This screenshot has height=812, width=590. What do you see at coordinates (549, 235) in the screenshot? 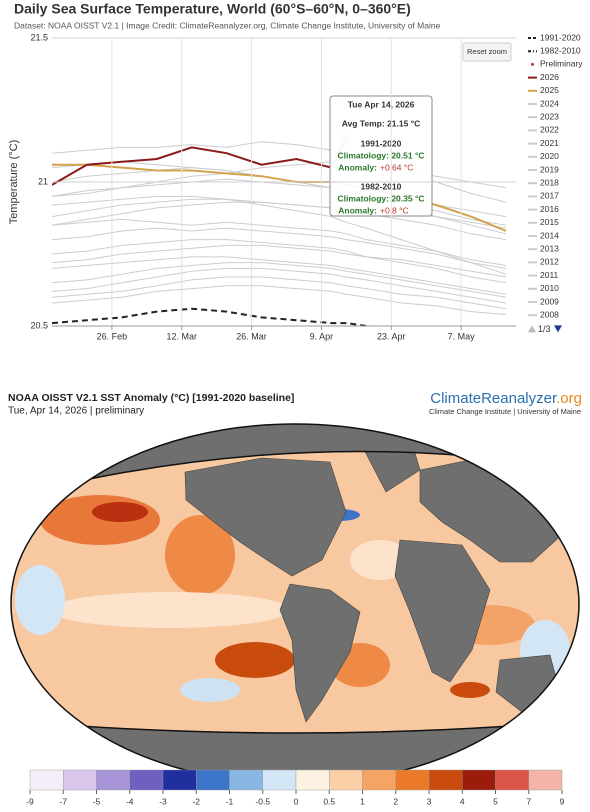
I see `legend-label: 2014` at bounding box center [549, 235].